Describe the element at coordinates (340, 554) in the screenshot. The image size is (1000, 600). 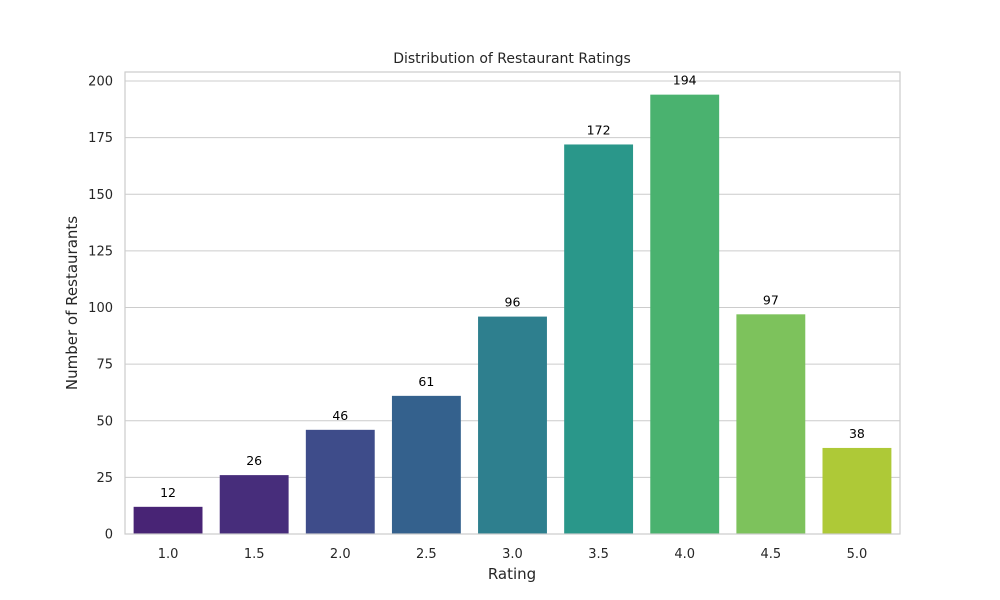
I see `x-tick-label: 2.0` at that location.